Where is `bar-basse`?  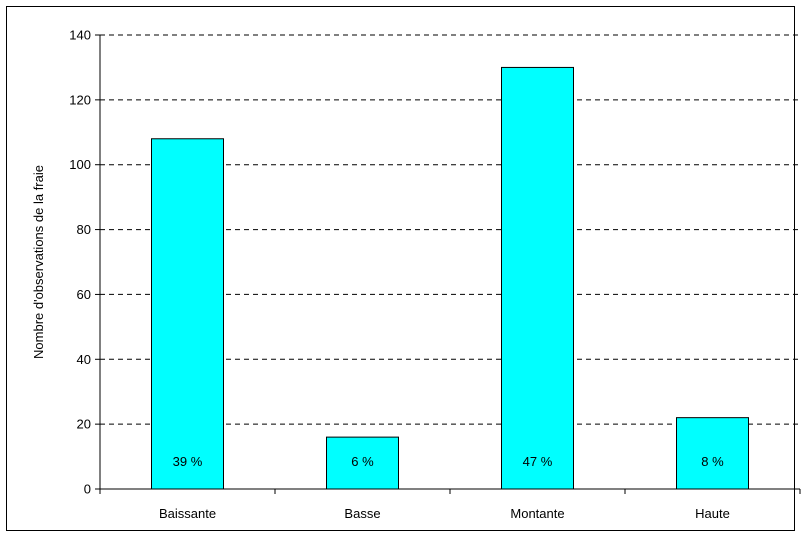
bar-basse is located at coordinates (362, 463).